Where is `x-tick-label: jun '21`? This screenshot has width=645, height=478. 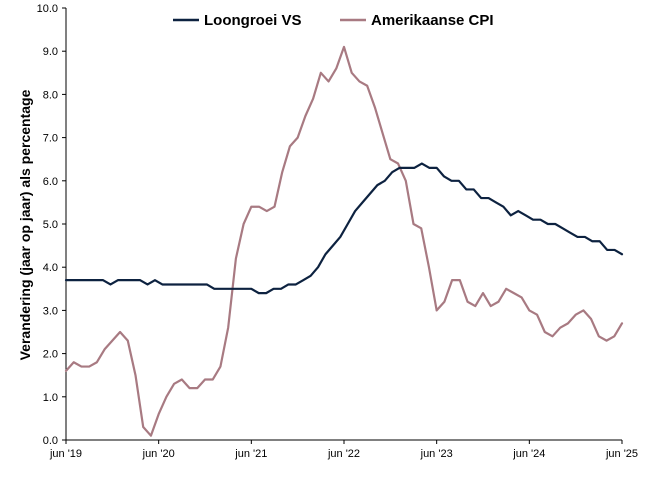 x-tick-label: jun '21 is located at coordinates (250, 454).